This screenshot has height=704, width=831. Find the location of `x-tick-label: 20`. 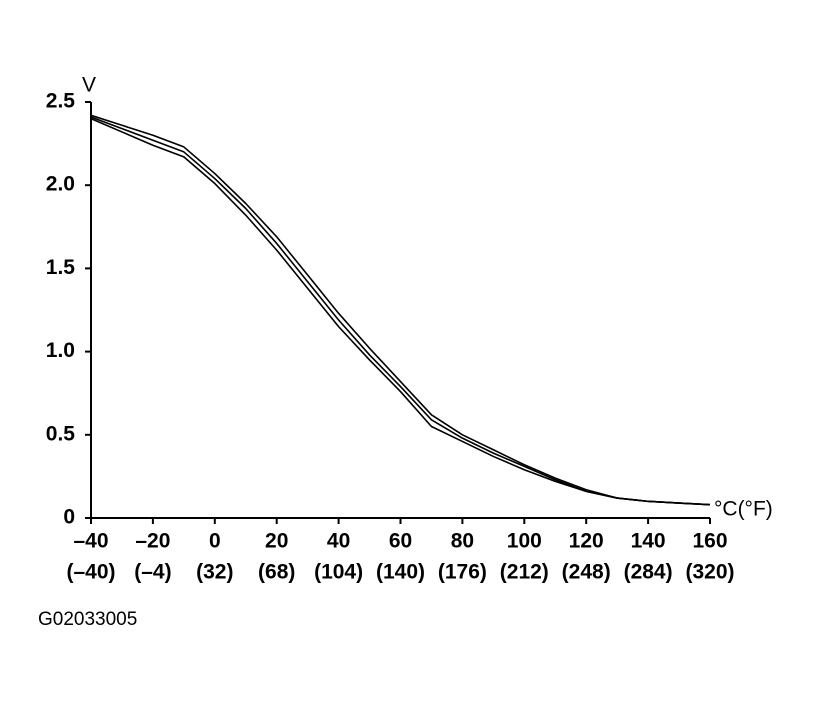

x-tick-label: 20 is located at coordinates (276, 541).